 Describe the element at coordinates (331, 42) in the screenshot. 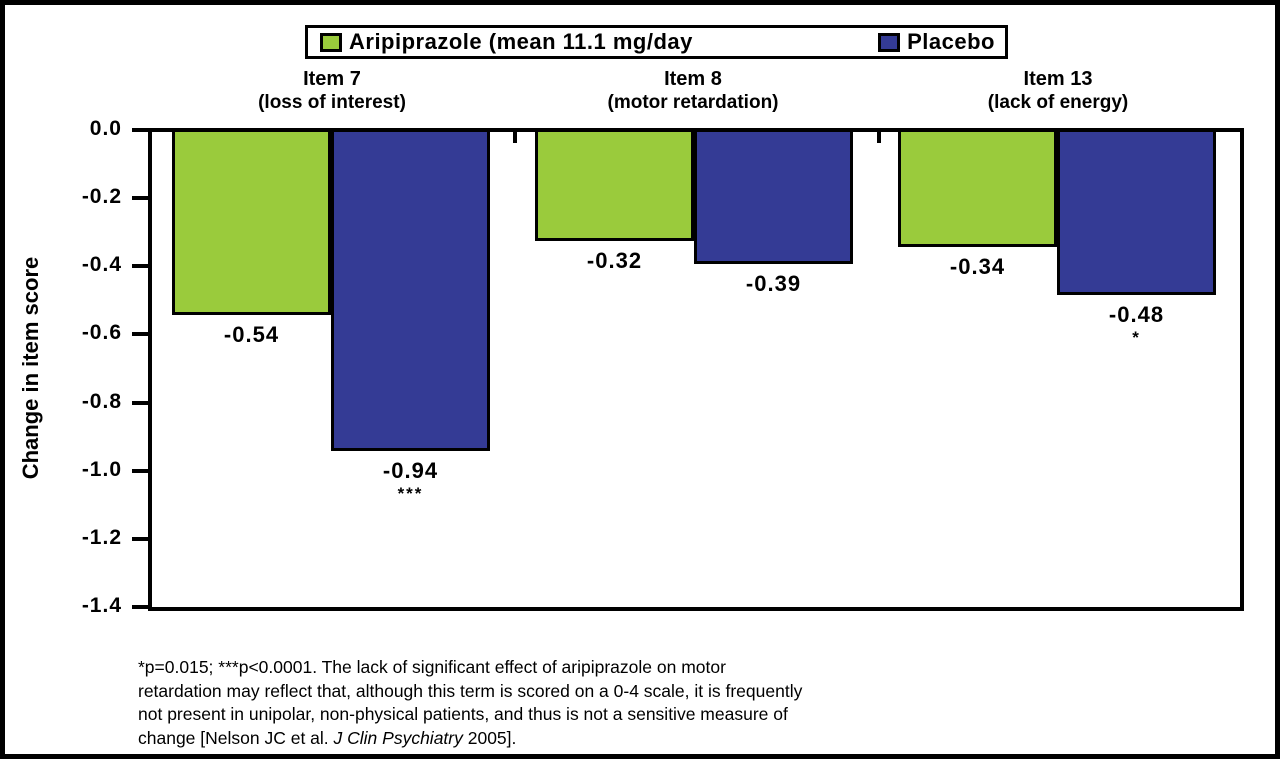

I see `aripiprazole-swatch-icon` at that location.